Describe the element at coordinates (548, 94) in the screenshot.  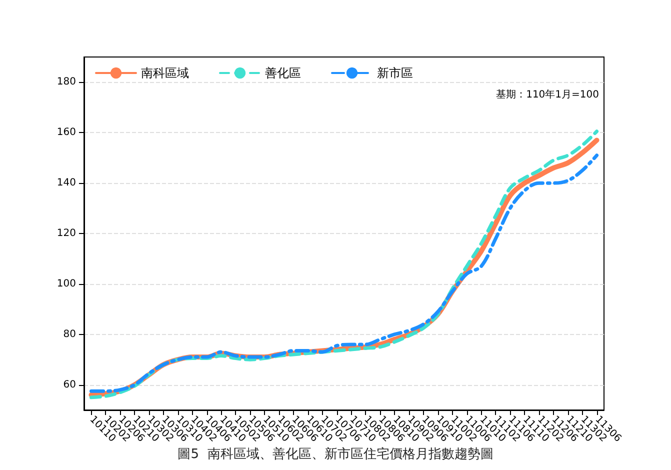
I see `annotation: 基期：110年1月=100` at that location.